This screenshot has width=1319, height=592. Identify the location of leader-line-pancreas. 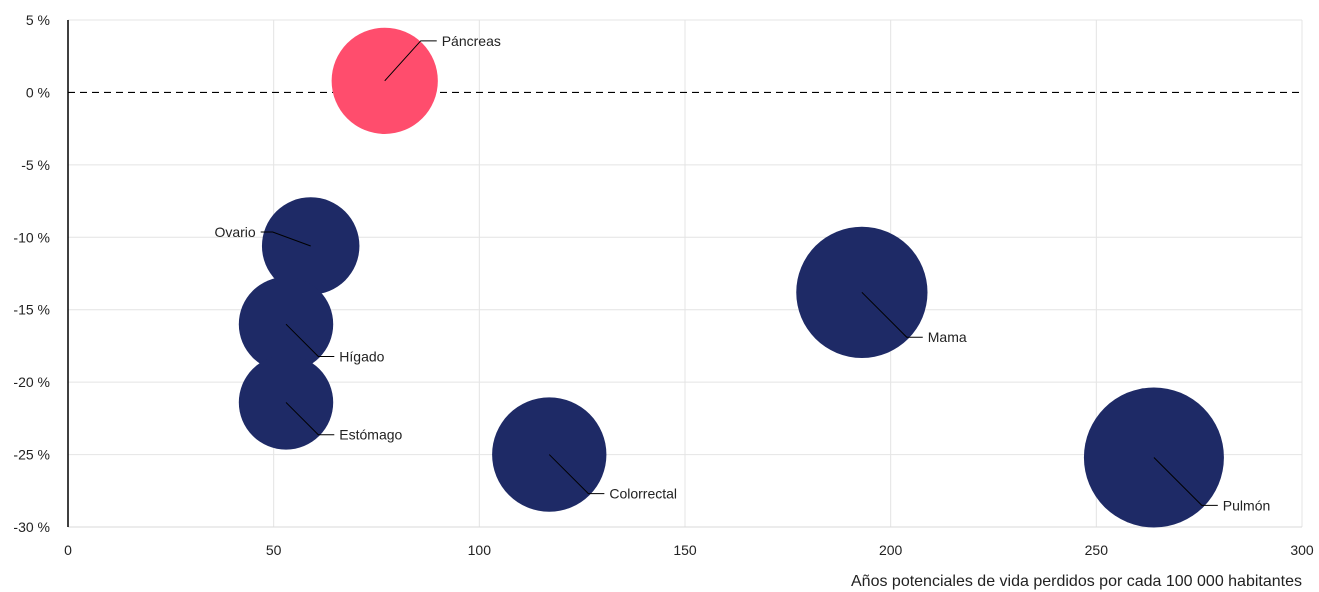
(410, 61).